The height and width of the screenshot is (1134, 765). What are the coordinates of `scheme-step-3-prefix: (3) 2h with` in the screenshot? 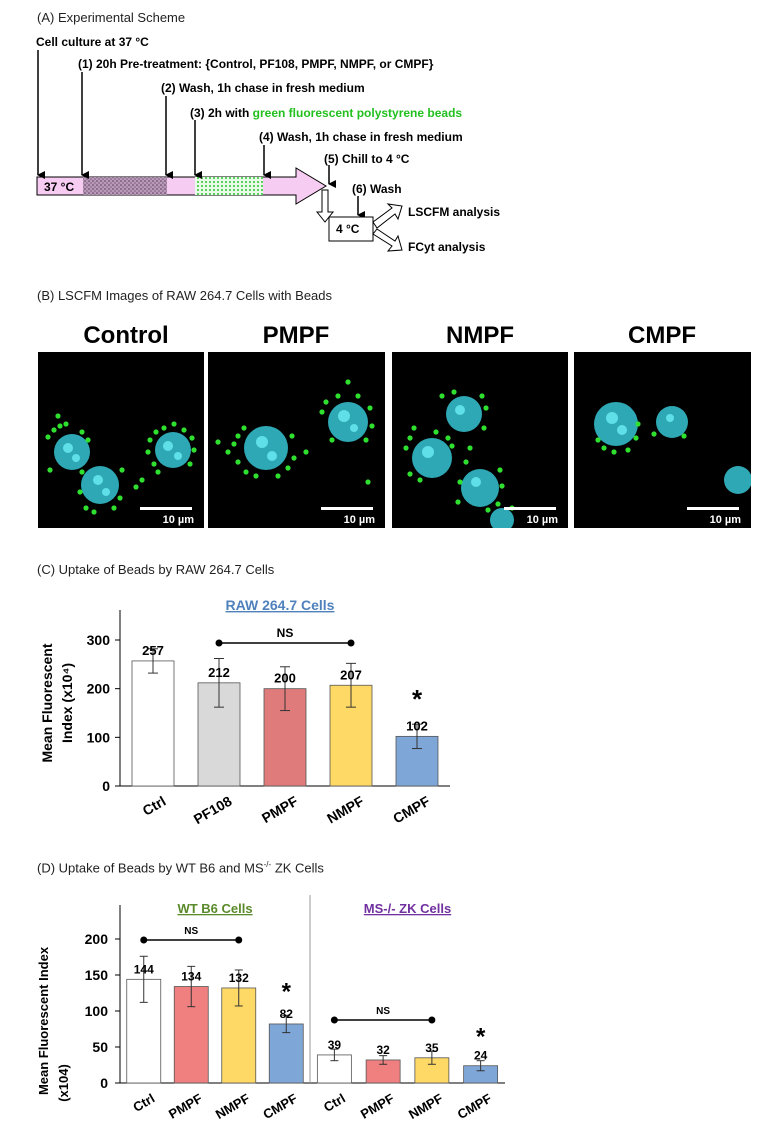 It's located at (221, 113).